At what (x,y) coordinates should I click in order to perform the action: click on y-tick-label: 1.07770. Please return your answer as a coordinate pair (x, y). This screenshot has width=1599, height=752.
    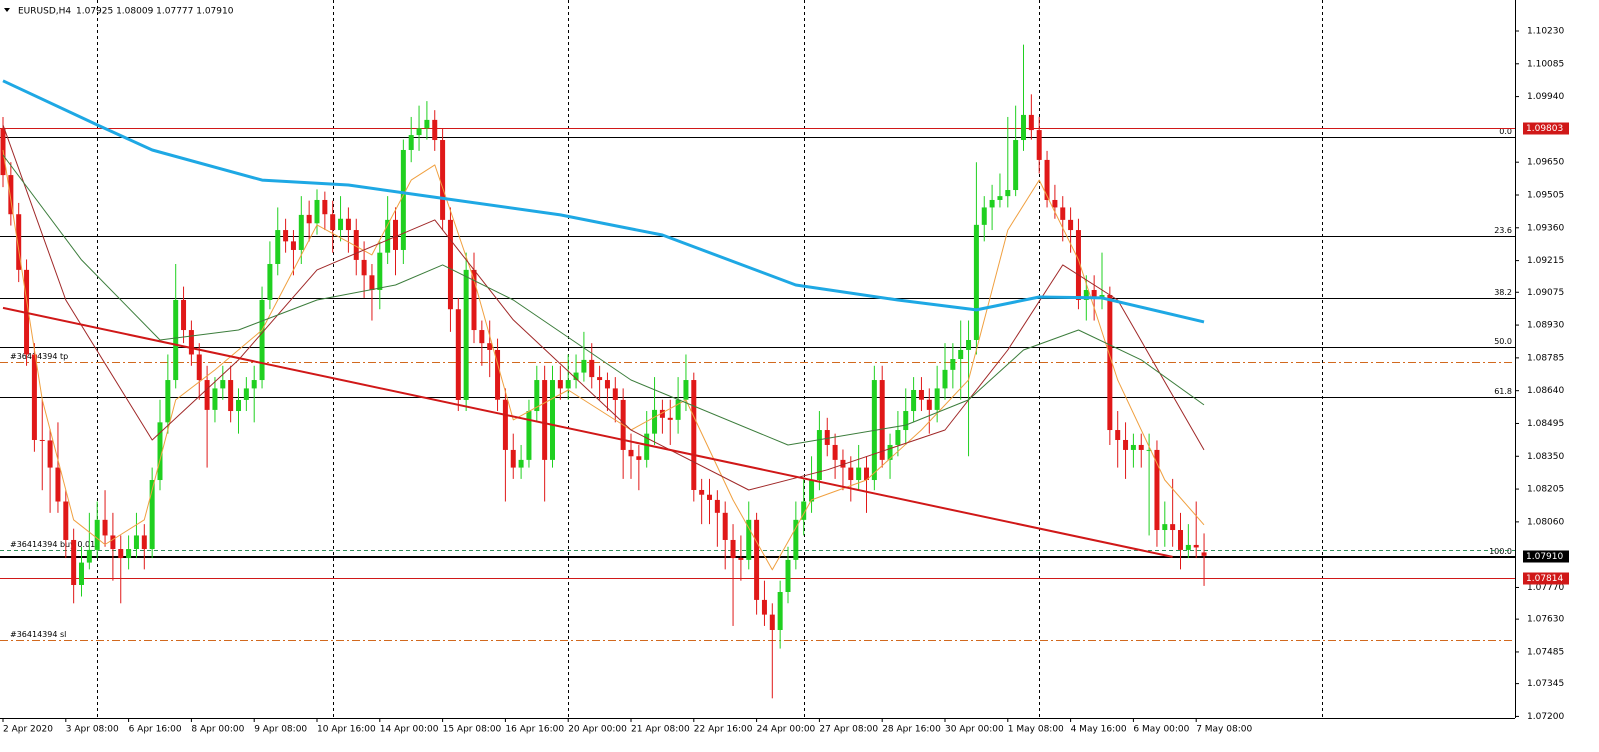
    Looking at the image, I should click on (1545, 588).